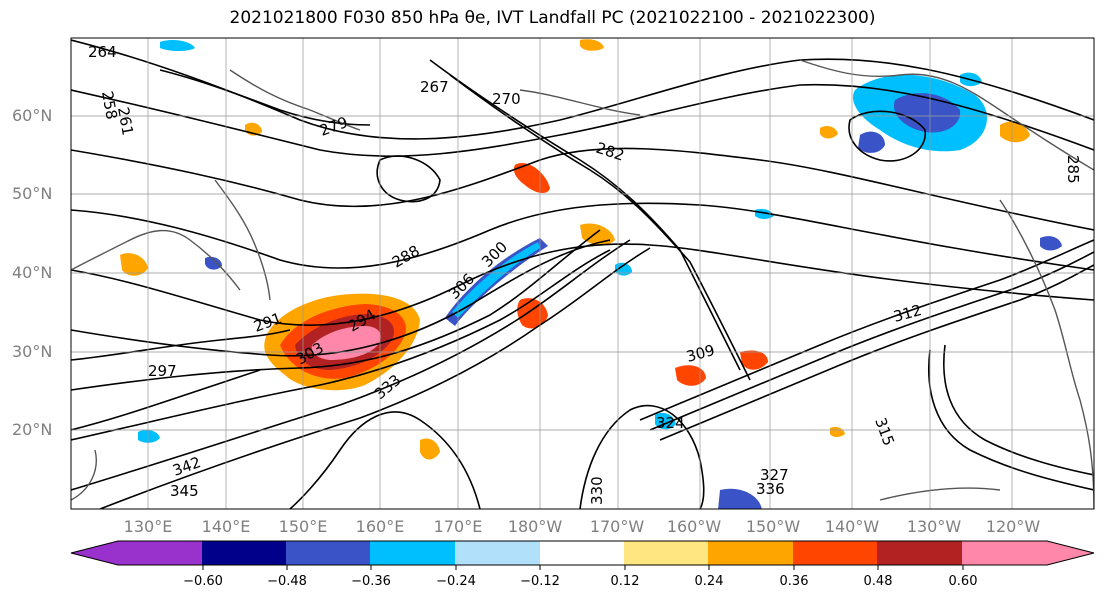 This screenshot has height=603, width=1105. Describe the element at coordinates (458, 526) in the screenshot. I see `lon-label: 170°E` at that location.